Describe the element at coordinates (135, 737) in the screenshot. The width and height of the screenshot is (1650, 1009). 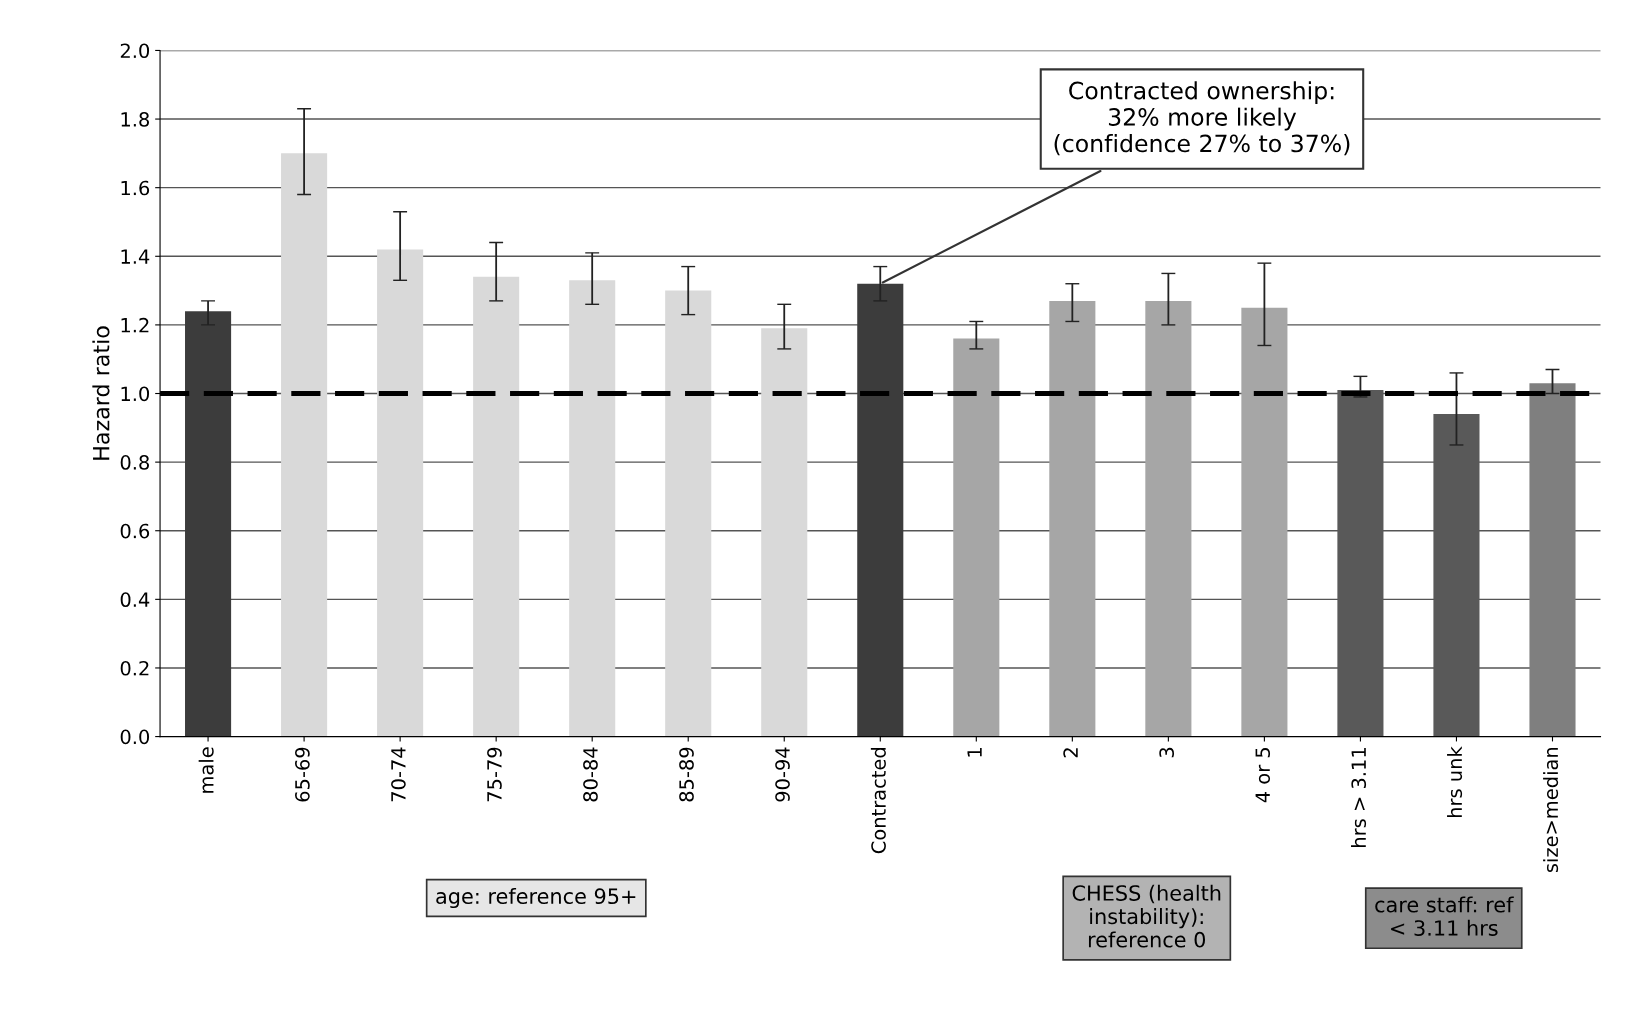
I see `y-tick-label: 0.0` at that location.